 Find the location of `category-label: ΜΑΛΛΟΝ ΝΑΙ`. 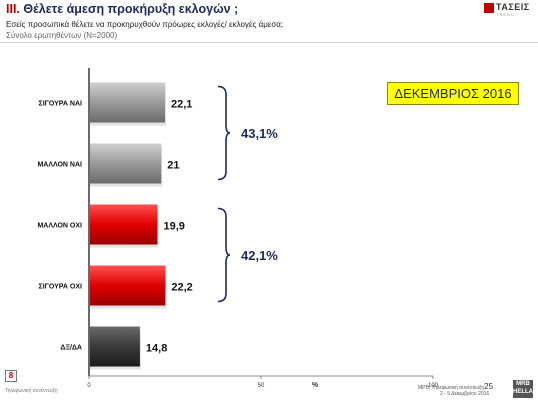

category-label: ΜΑΛΛΟΝ ΝΑΙ is located at coordinates (59, 165).